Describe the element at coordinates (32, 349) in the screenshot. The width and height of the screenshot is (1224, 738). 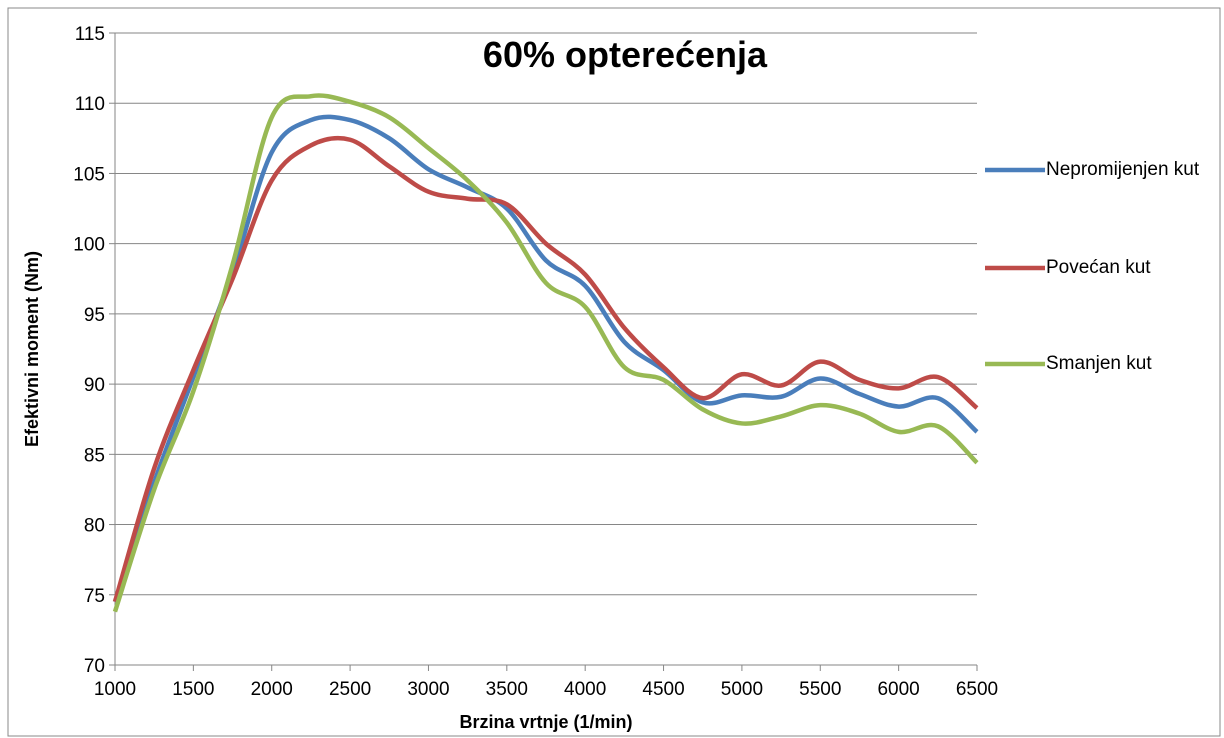
I see `y-axis-label: Efektivni moment (Nm)` at that location.